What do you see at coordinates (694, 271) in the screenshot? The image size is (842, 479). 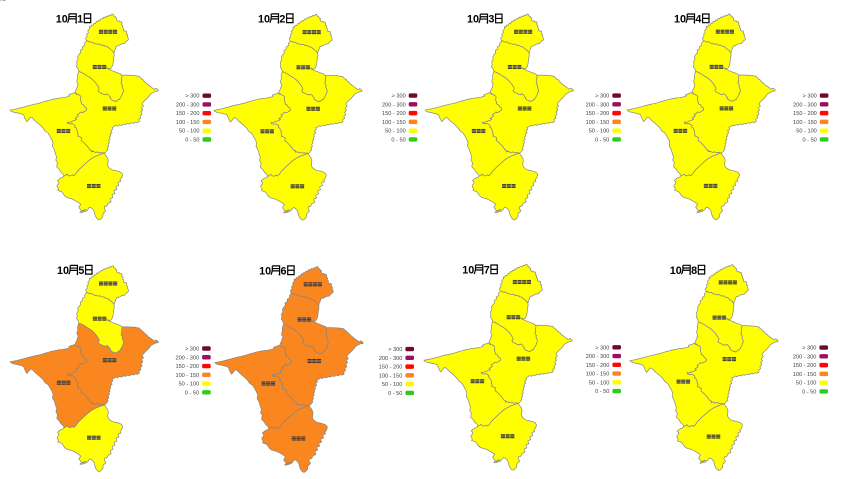 I see `svg-text: 8` at bounding box center [694, 271].